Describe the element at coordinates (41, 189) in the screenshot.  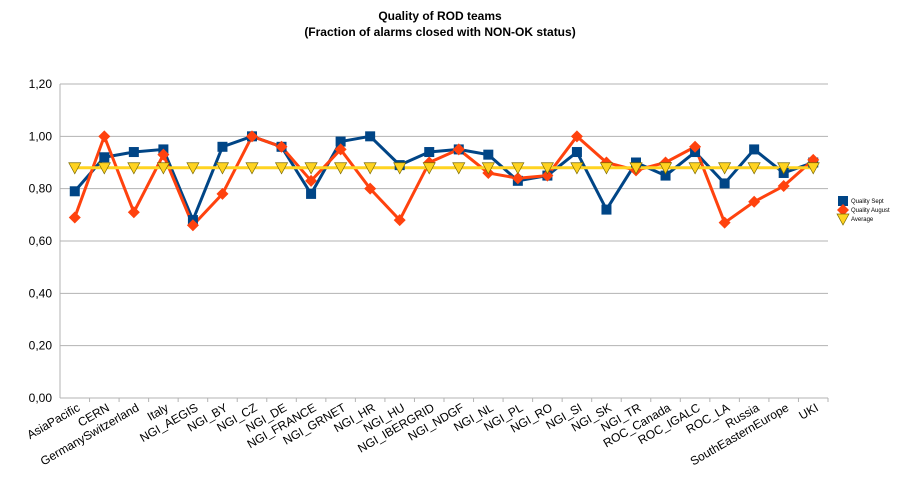
I see `y-tick-label: 0,80` at that location.